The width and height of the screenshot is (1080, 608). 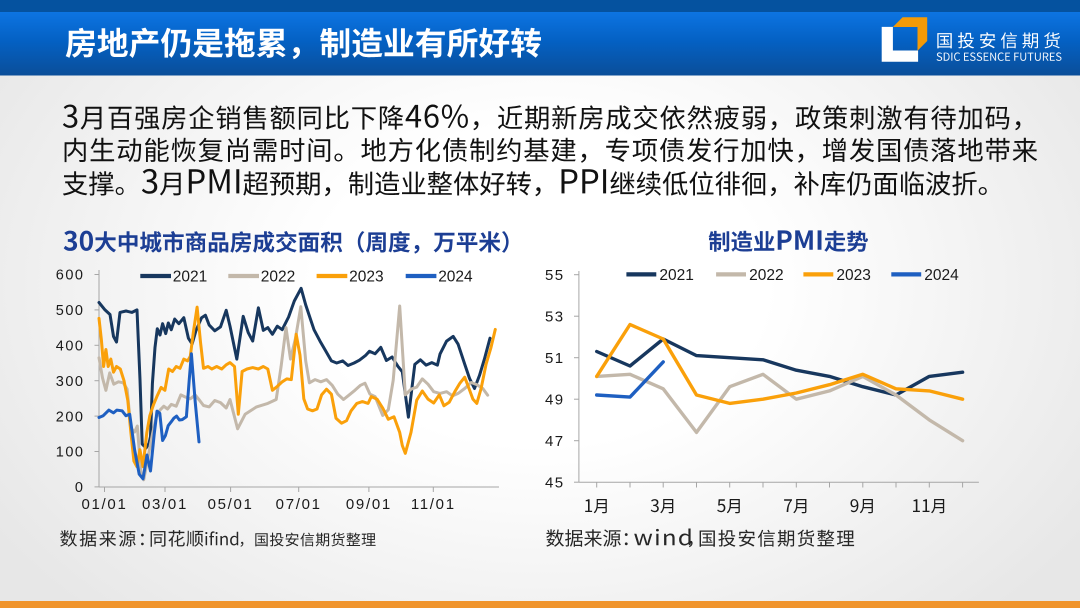 I want to click on svg-text: 11/01, so click(x=433, y=504).